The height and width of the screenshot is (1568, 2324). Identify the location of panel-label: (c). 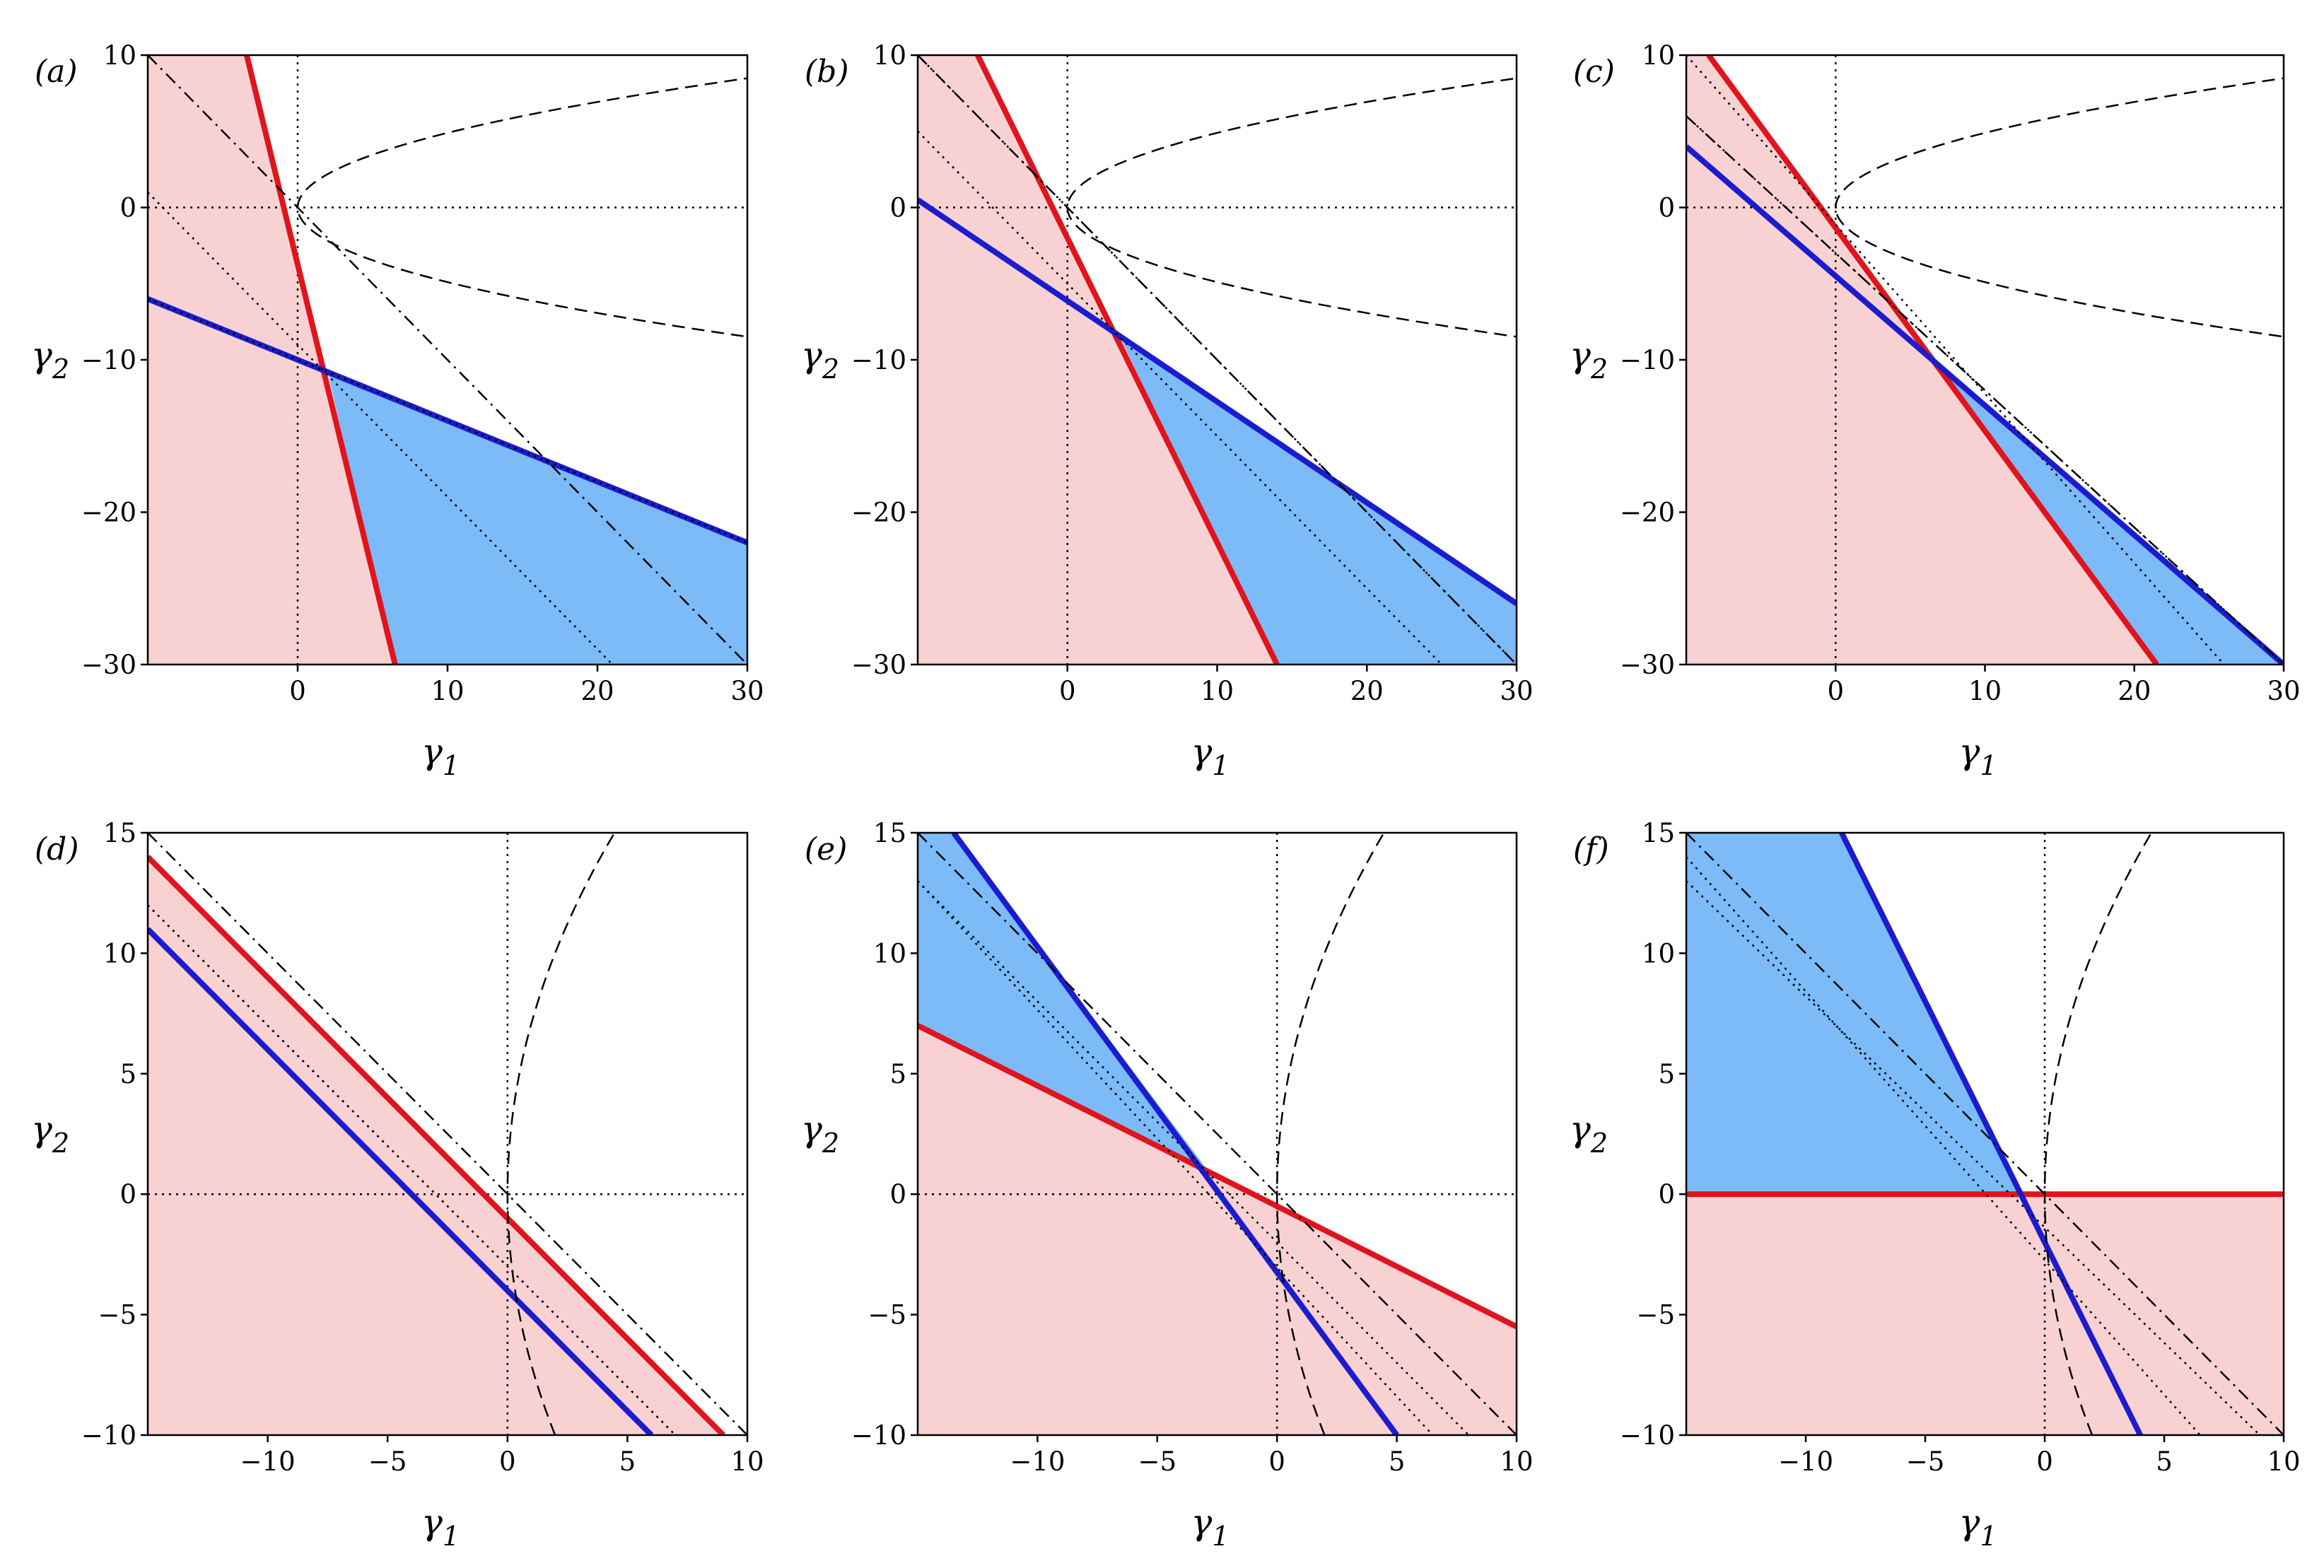
(1594, 72).